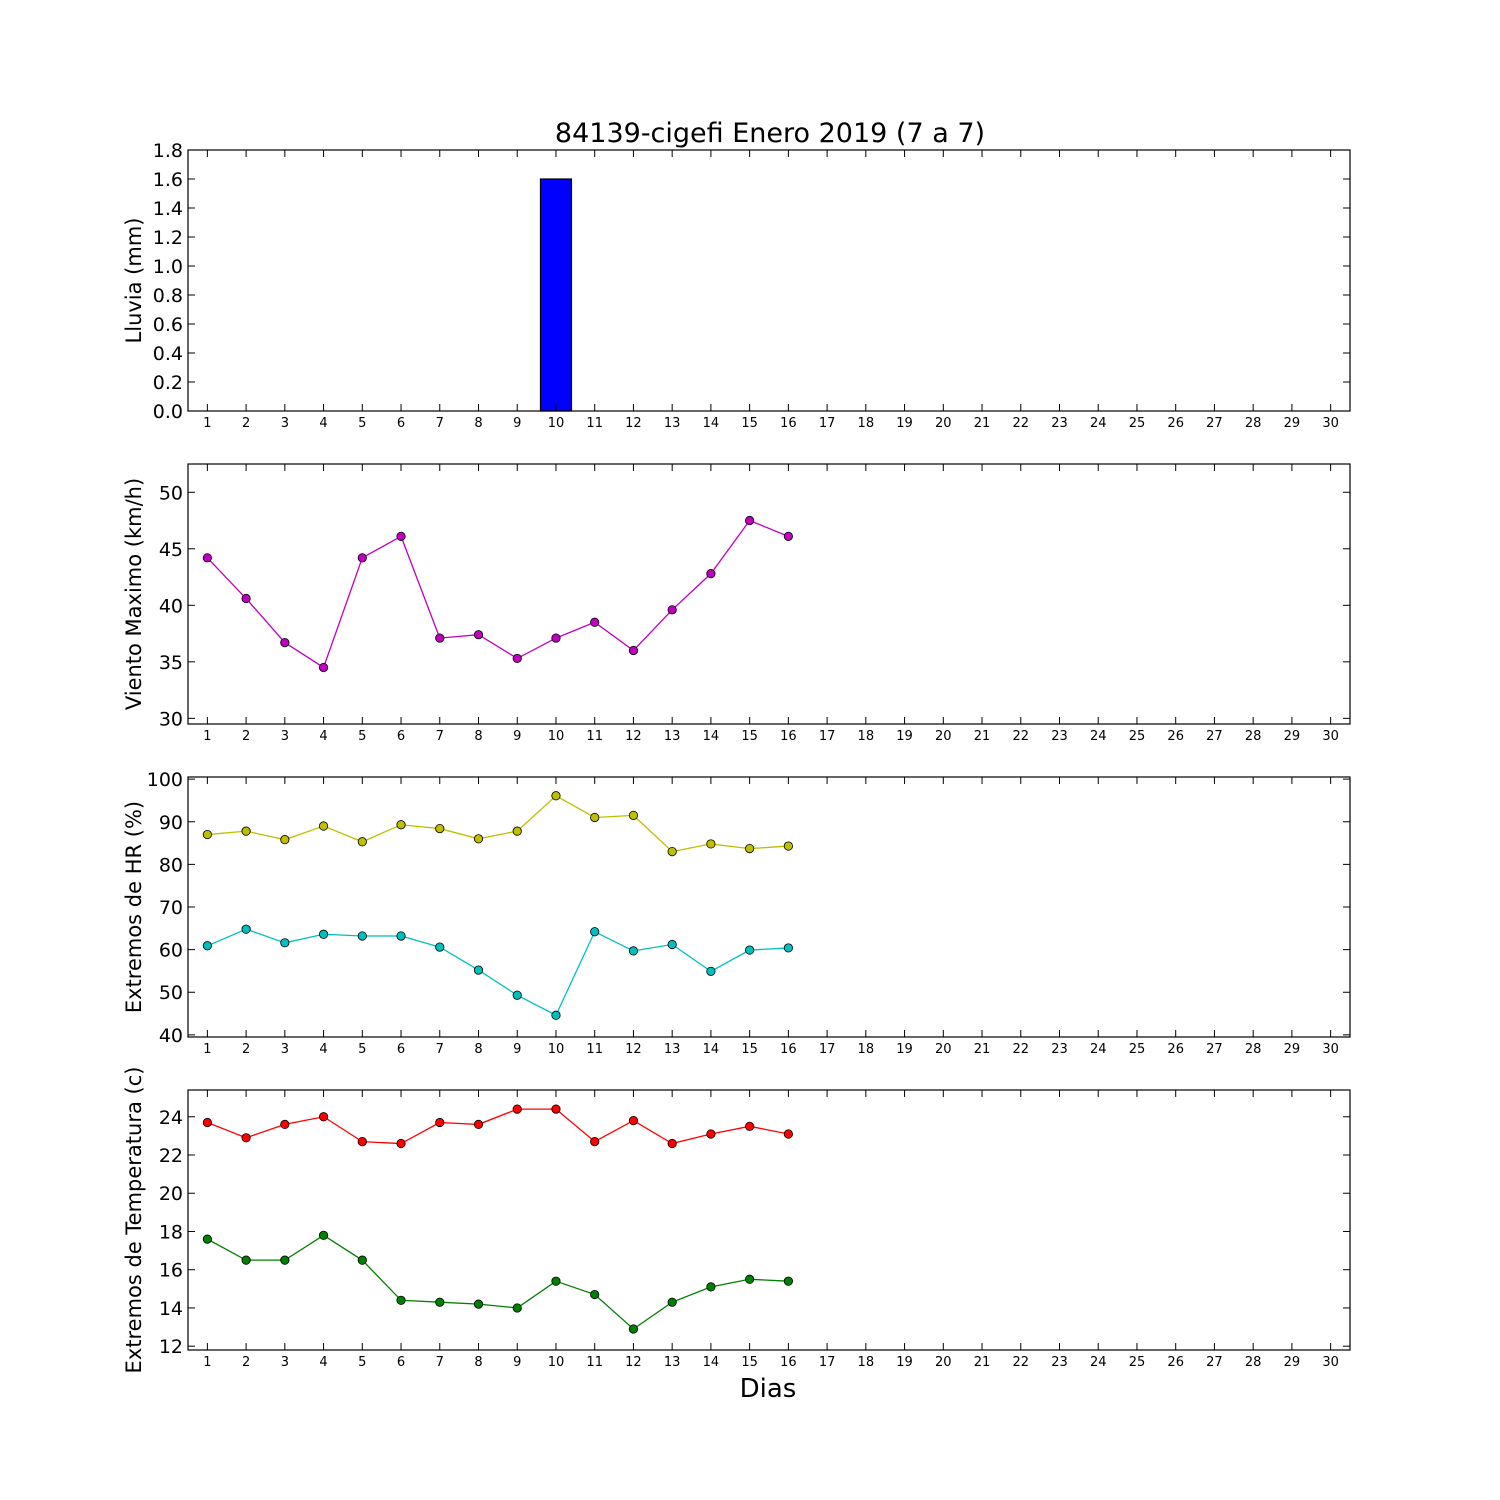  What do you see at coordinates (1020, 1362) in the screenshot?
I see `x-tick-label: 22` at bounding box center [1020, 1362].